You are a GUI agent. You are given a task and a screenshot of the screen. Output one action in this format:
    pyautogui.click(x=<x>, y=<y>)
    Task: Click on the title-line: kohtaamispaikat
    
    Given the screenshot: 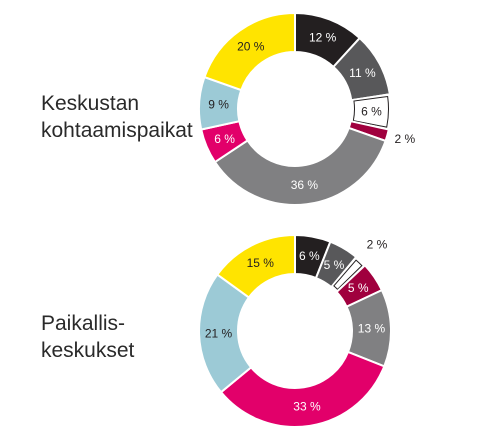 What is the action you would take?
    pyautogui.click(x=117, y=130)
    